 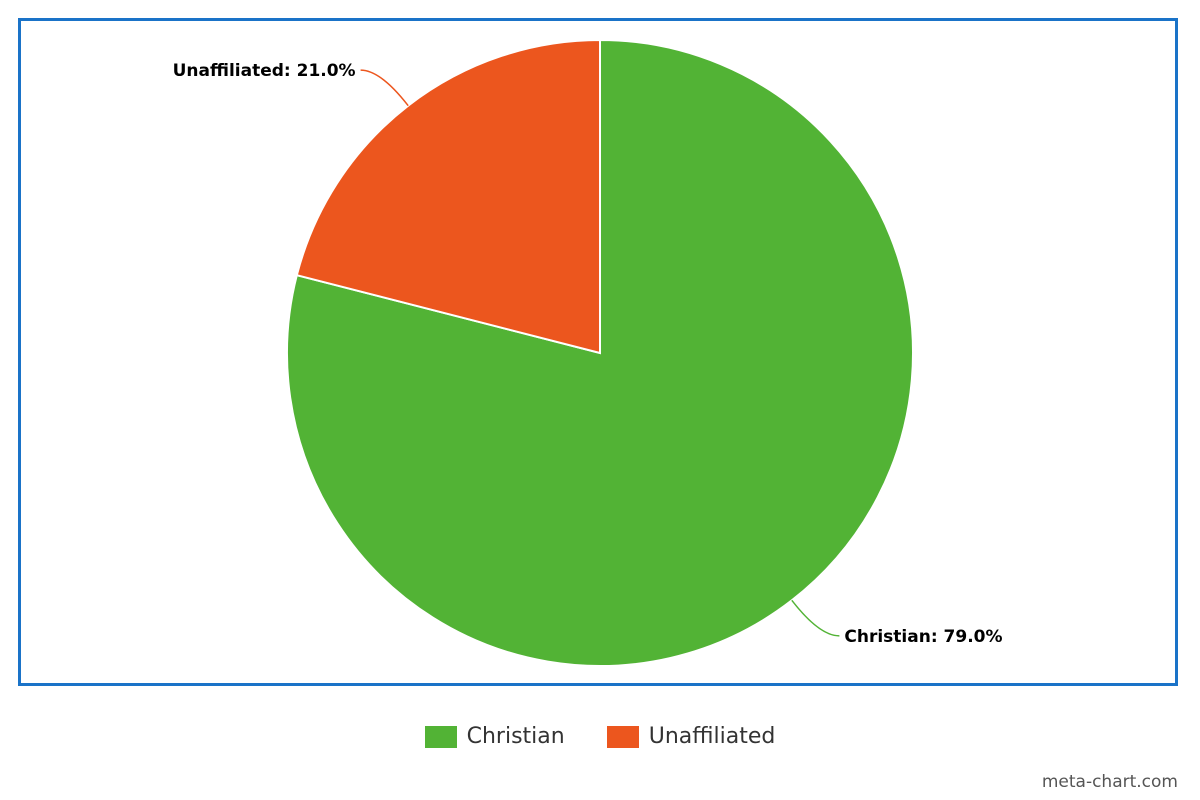 I want to click on pie-slice-unaffiliated, so click(x=448, y=196).